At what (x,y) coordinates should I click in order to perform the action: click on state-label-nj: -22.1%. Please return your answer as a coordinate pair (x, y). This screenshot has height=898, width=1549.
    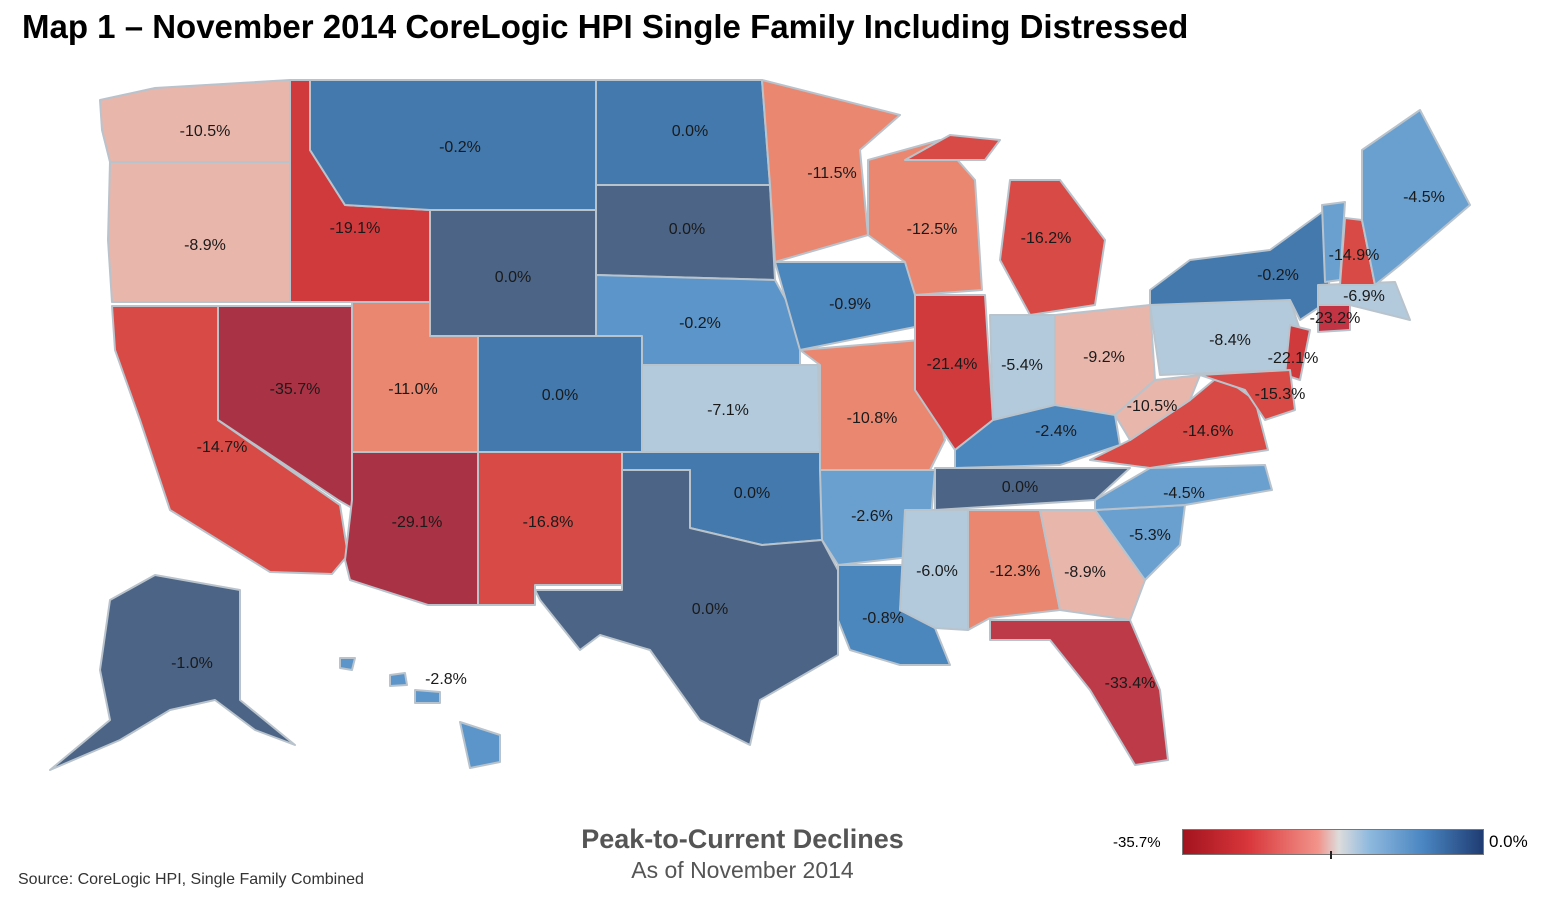
    Looking at the image, I should click on (1293, 358).